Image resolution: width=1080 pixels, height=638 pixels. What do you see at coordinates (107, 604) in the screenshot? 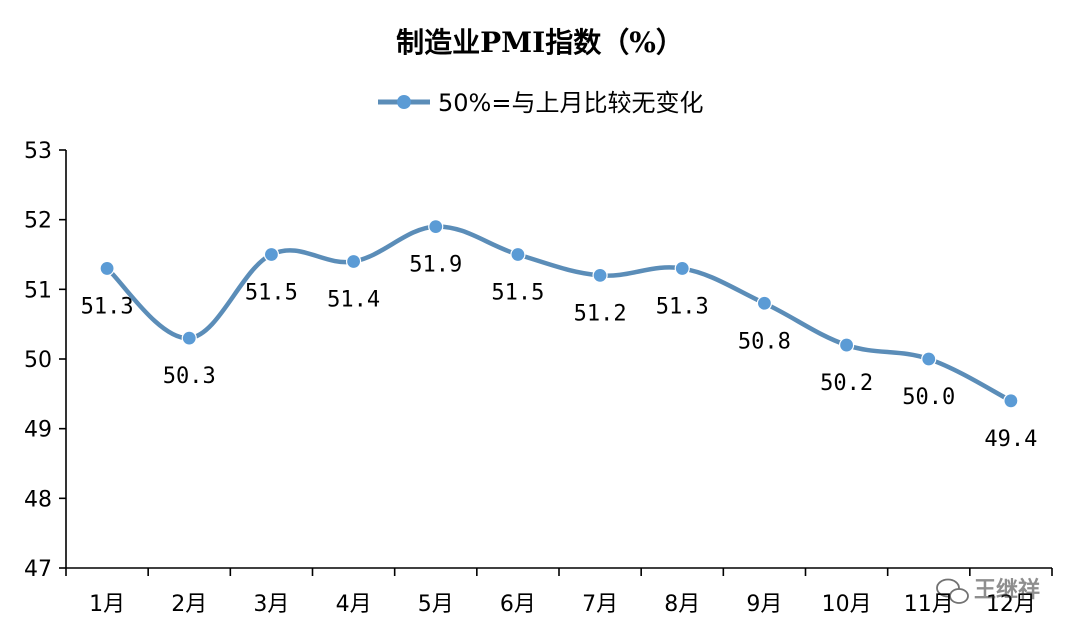
I see `x-tick-label: 1月` at bounding box center [107, 604].